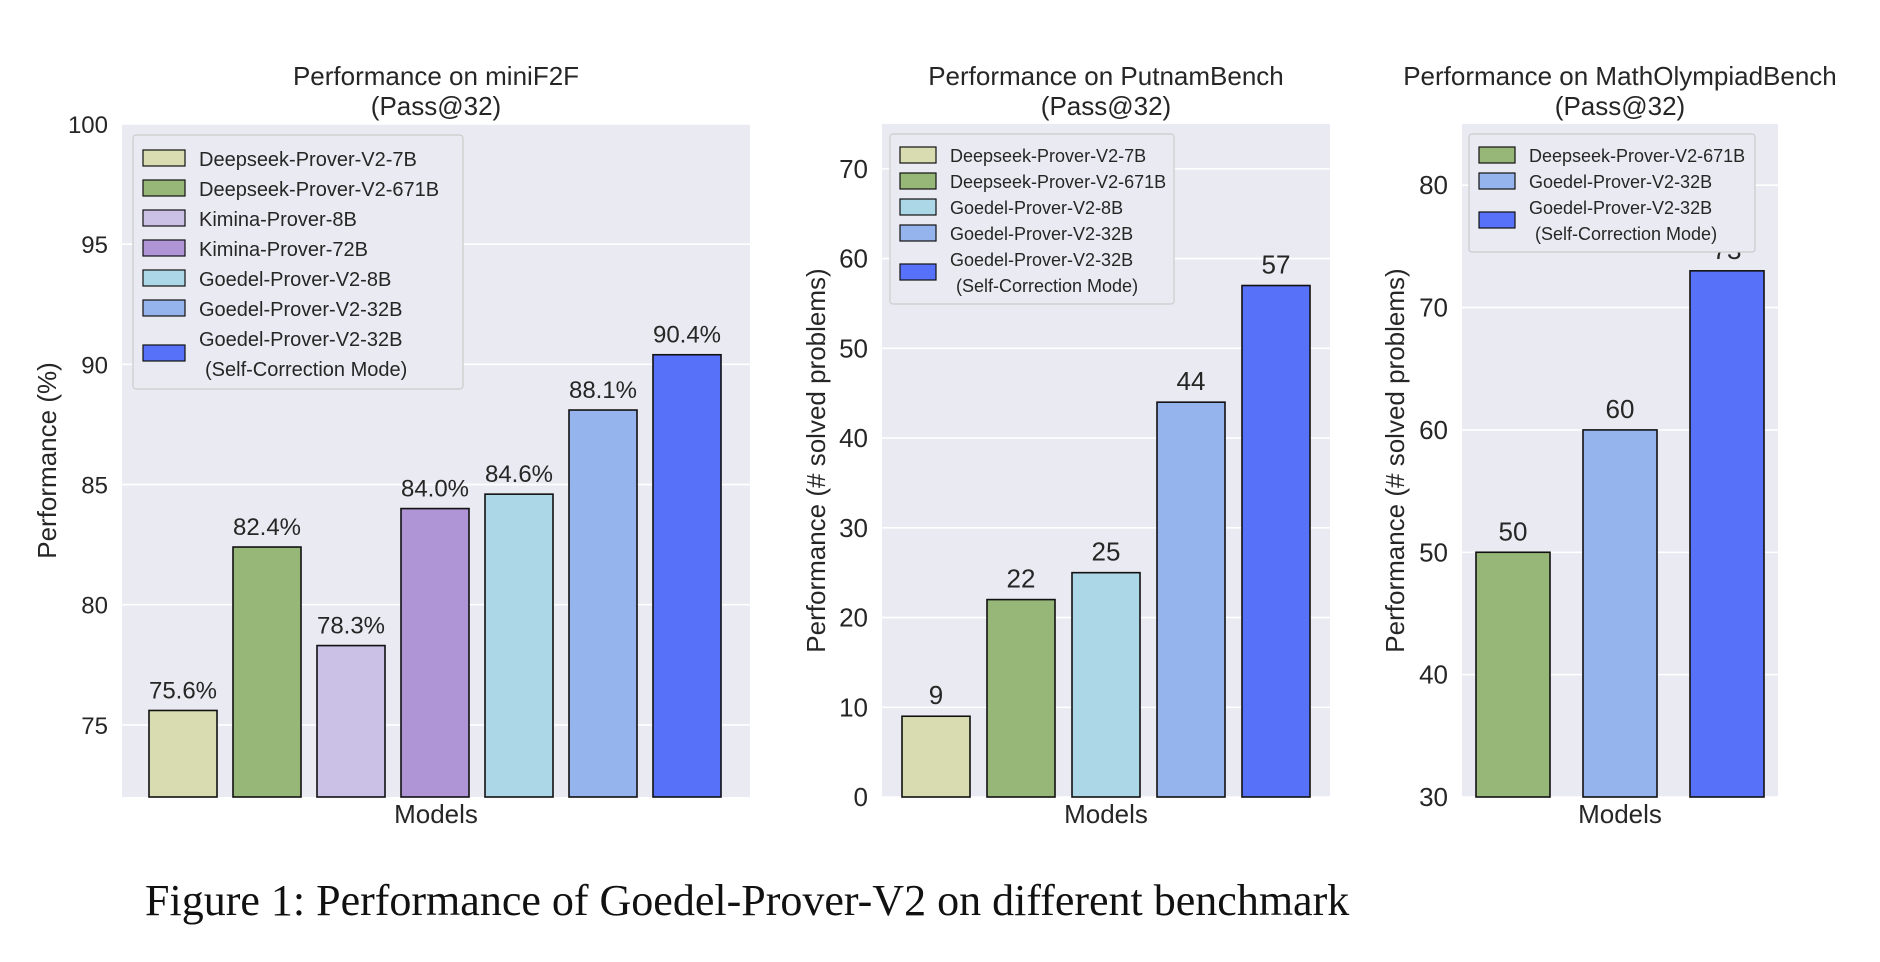 This screenshot has height=962, width=1880. I want to click on bar-value-label: 9, so click(936, 695).